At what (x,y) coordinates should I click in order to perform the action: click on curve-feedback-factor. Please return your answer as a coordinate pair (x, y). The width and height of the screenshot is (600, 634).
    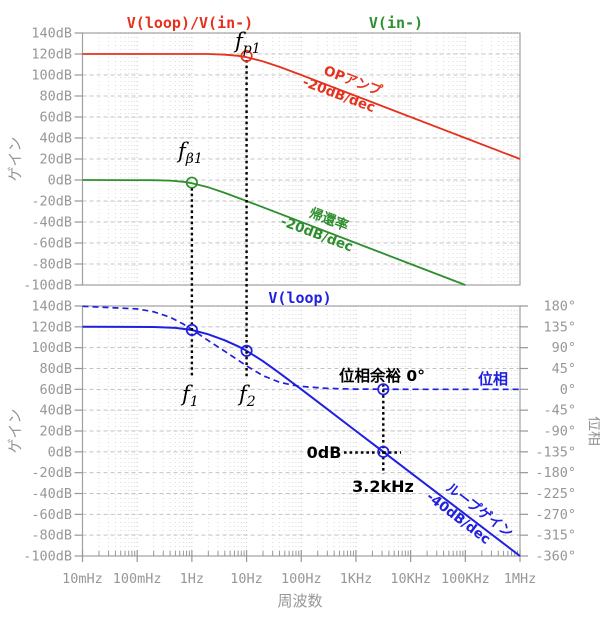
    Looking at the image, I should click on (274, 232).